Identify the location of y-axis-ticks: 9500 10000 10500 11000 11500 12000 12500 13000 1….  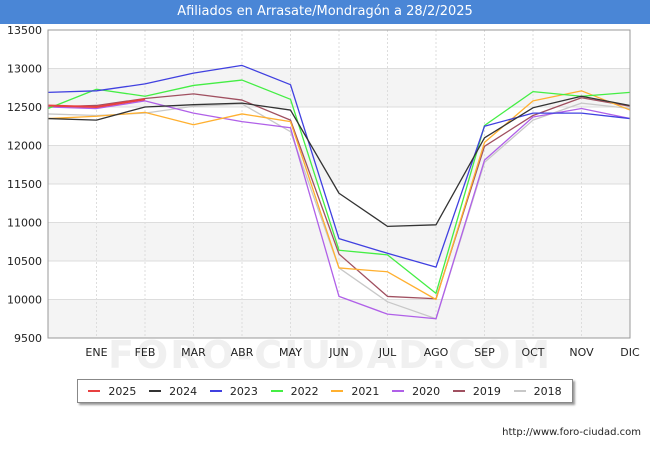
(24, 184).